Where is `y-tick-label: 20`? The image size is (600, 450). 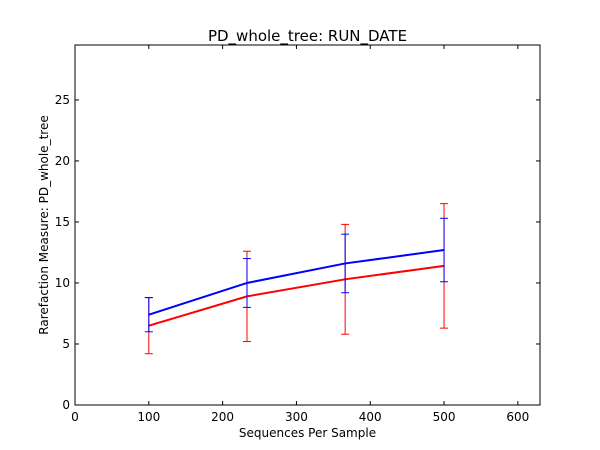 y-tick-label: 20 is located at coordinates (62, 161).